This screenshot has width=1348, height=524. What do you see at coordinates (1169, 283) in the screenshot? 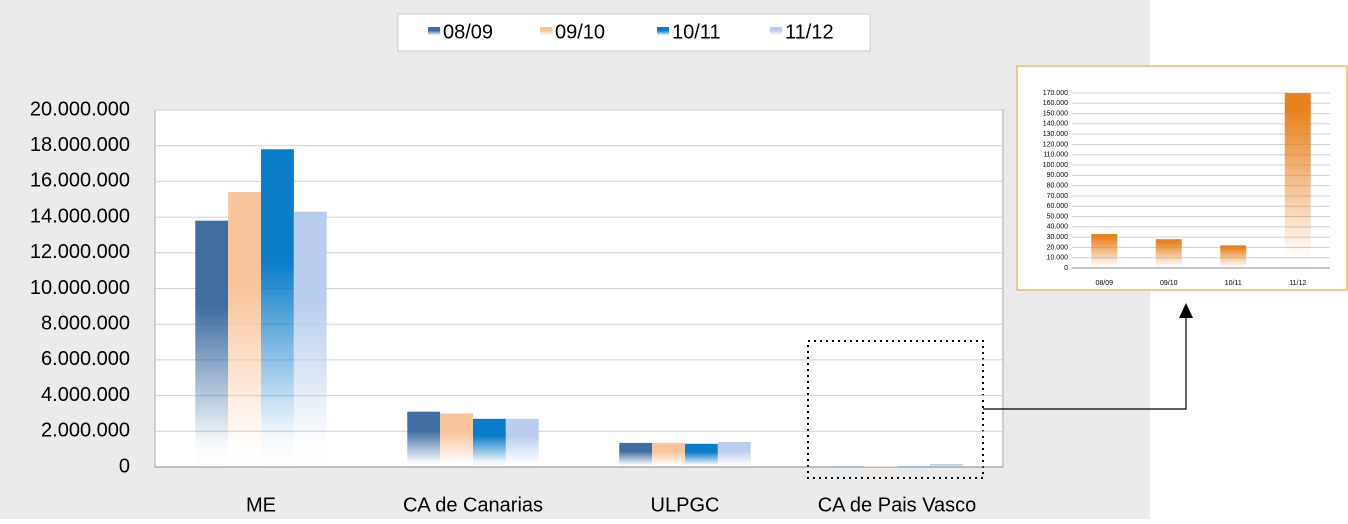
I see `x-tick-label: 09/10` at bounding box center [1169, 283].